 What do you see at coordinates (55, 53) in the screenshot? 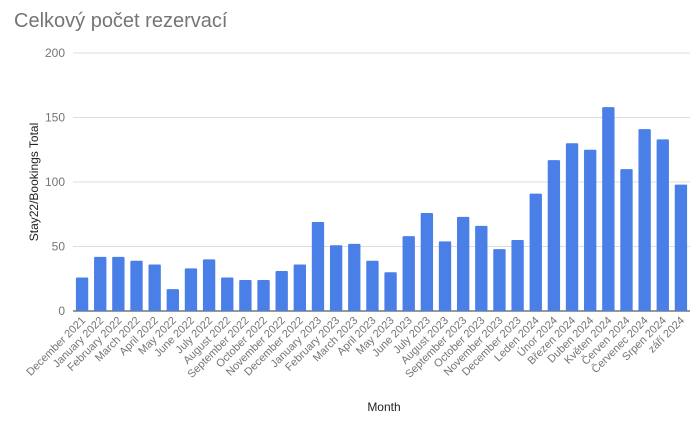
I see `y-tick-label: 200` at bounding box center [55, 53].